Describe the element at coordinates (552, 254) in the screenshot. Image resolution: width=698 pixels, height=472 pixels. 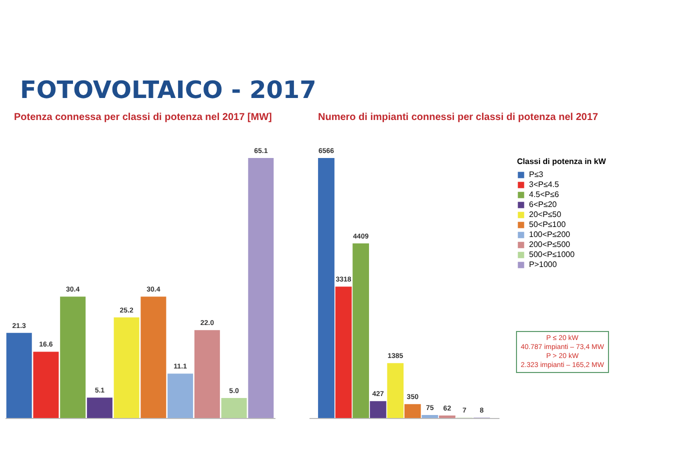
I see `legend-label: 500<P≤1000` at that location.